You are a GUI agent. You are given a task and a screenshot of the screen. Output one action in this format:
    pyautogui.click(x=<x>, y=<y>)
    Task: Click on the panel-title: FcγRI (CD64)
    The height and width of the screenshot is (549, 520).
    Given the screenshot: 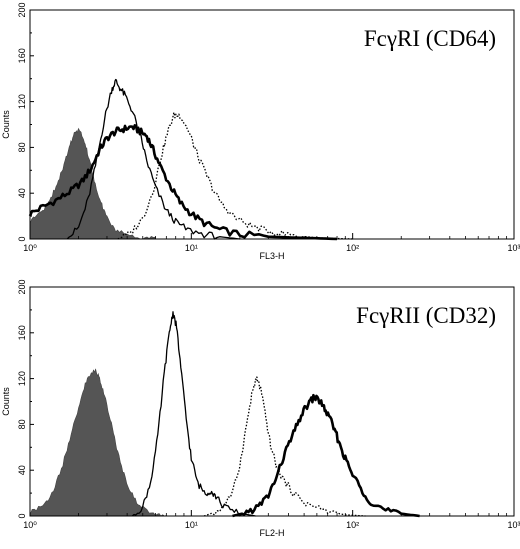 What is the action you would take?
    pyautogui.click(x=430, y=38)
    